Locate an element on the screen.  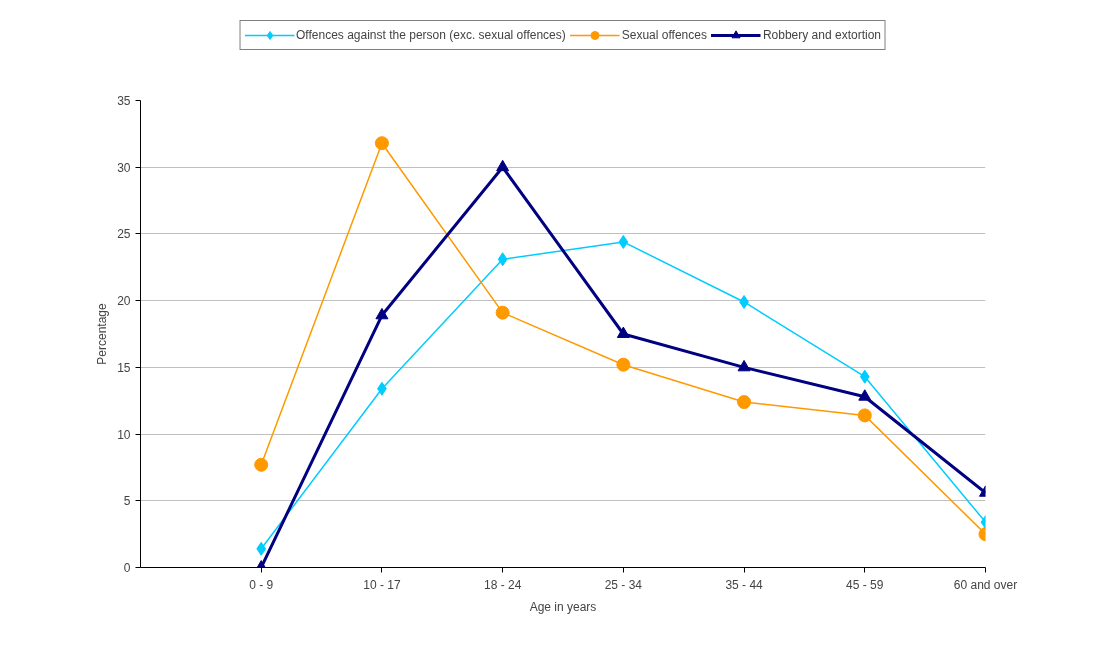
x-tick-label: 35 - 44 is located at coordinates (744, 584).